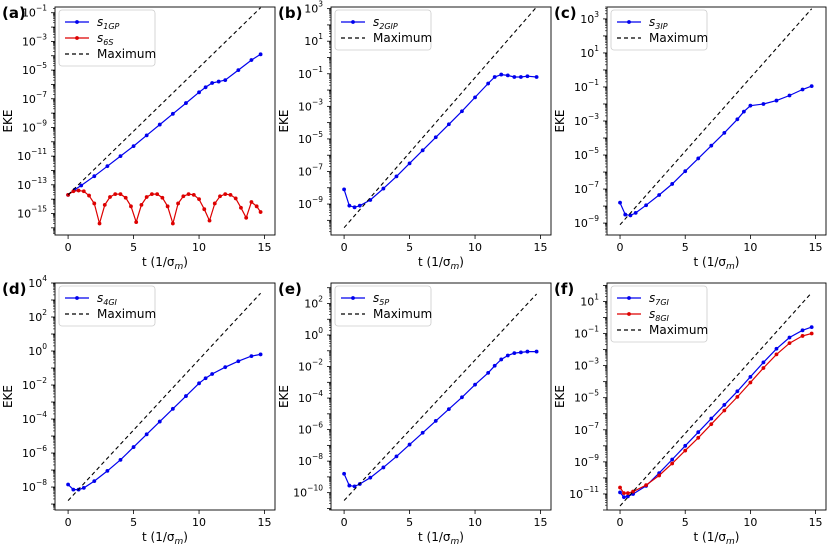  I want to click on legend-entry: s8GI, so click(659, 315).